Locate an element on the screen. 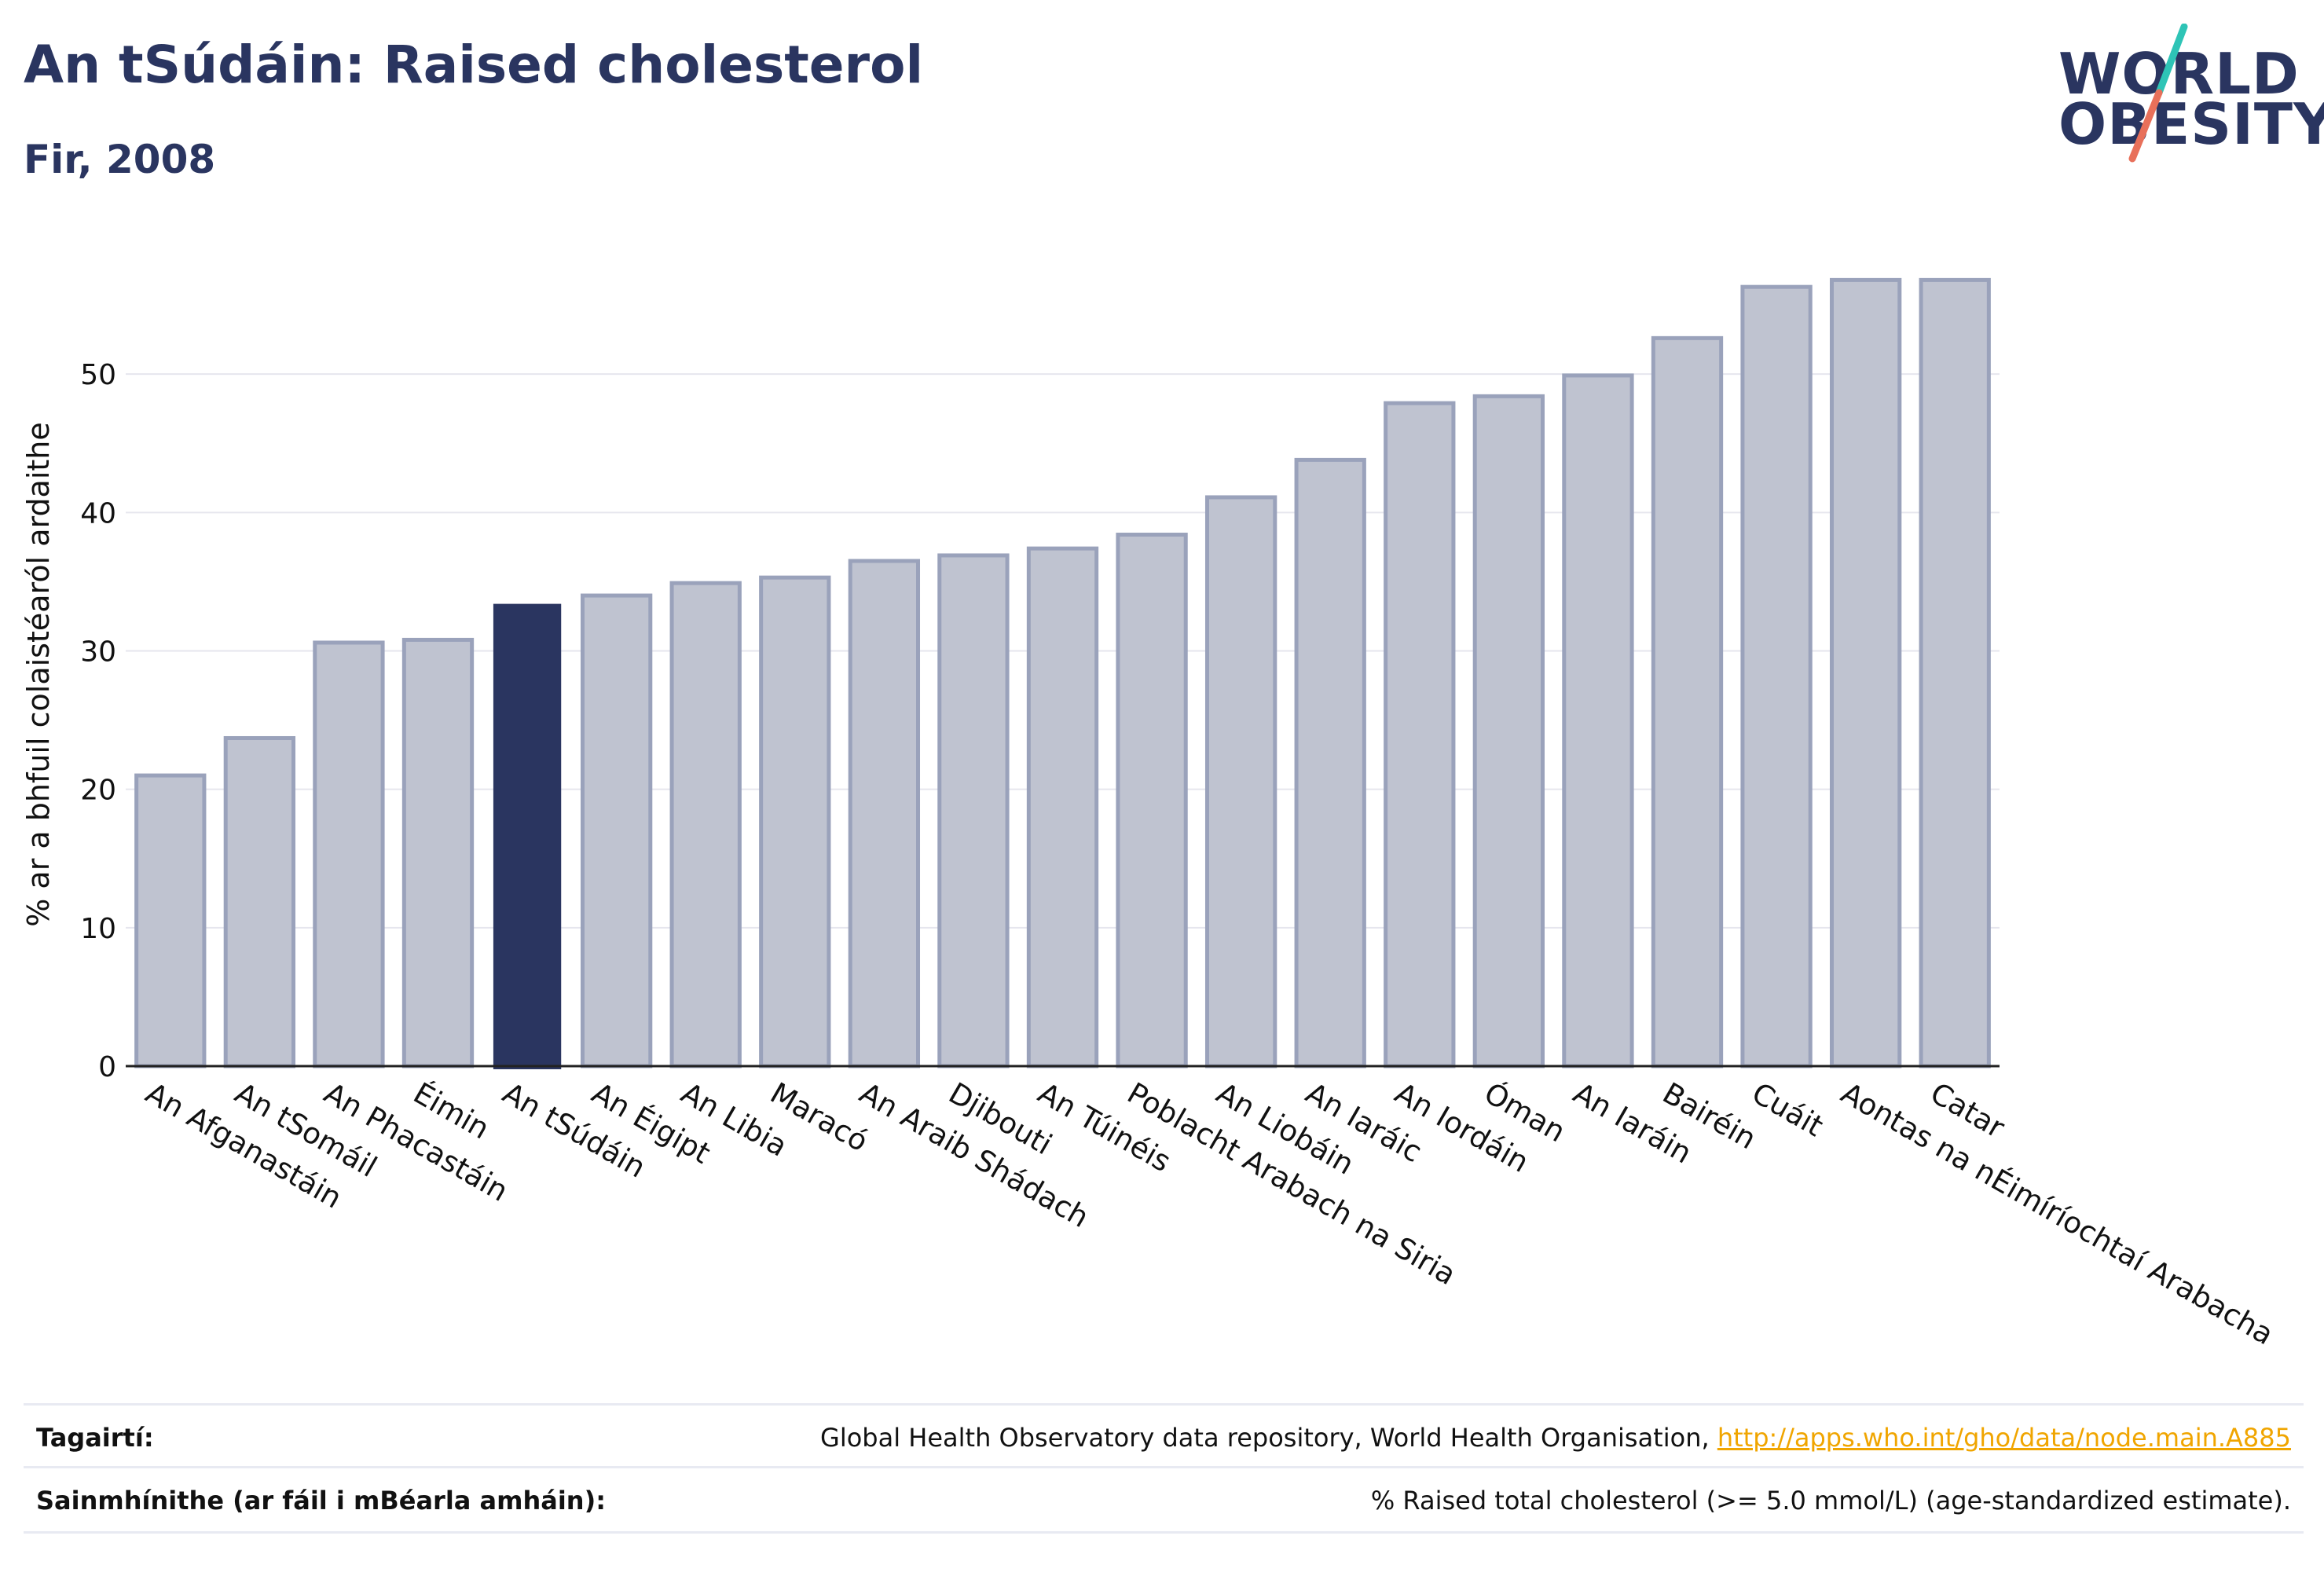 Image resolution: width=2324 pixels, height=1576 pixels. x-tick-label: Aontas na nÉimíríochtaí Arabacha is located at coordinates (2057, 1214).